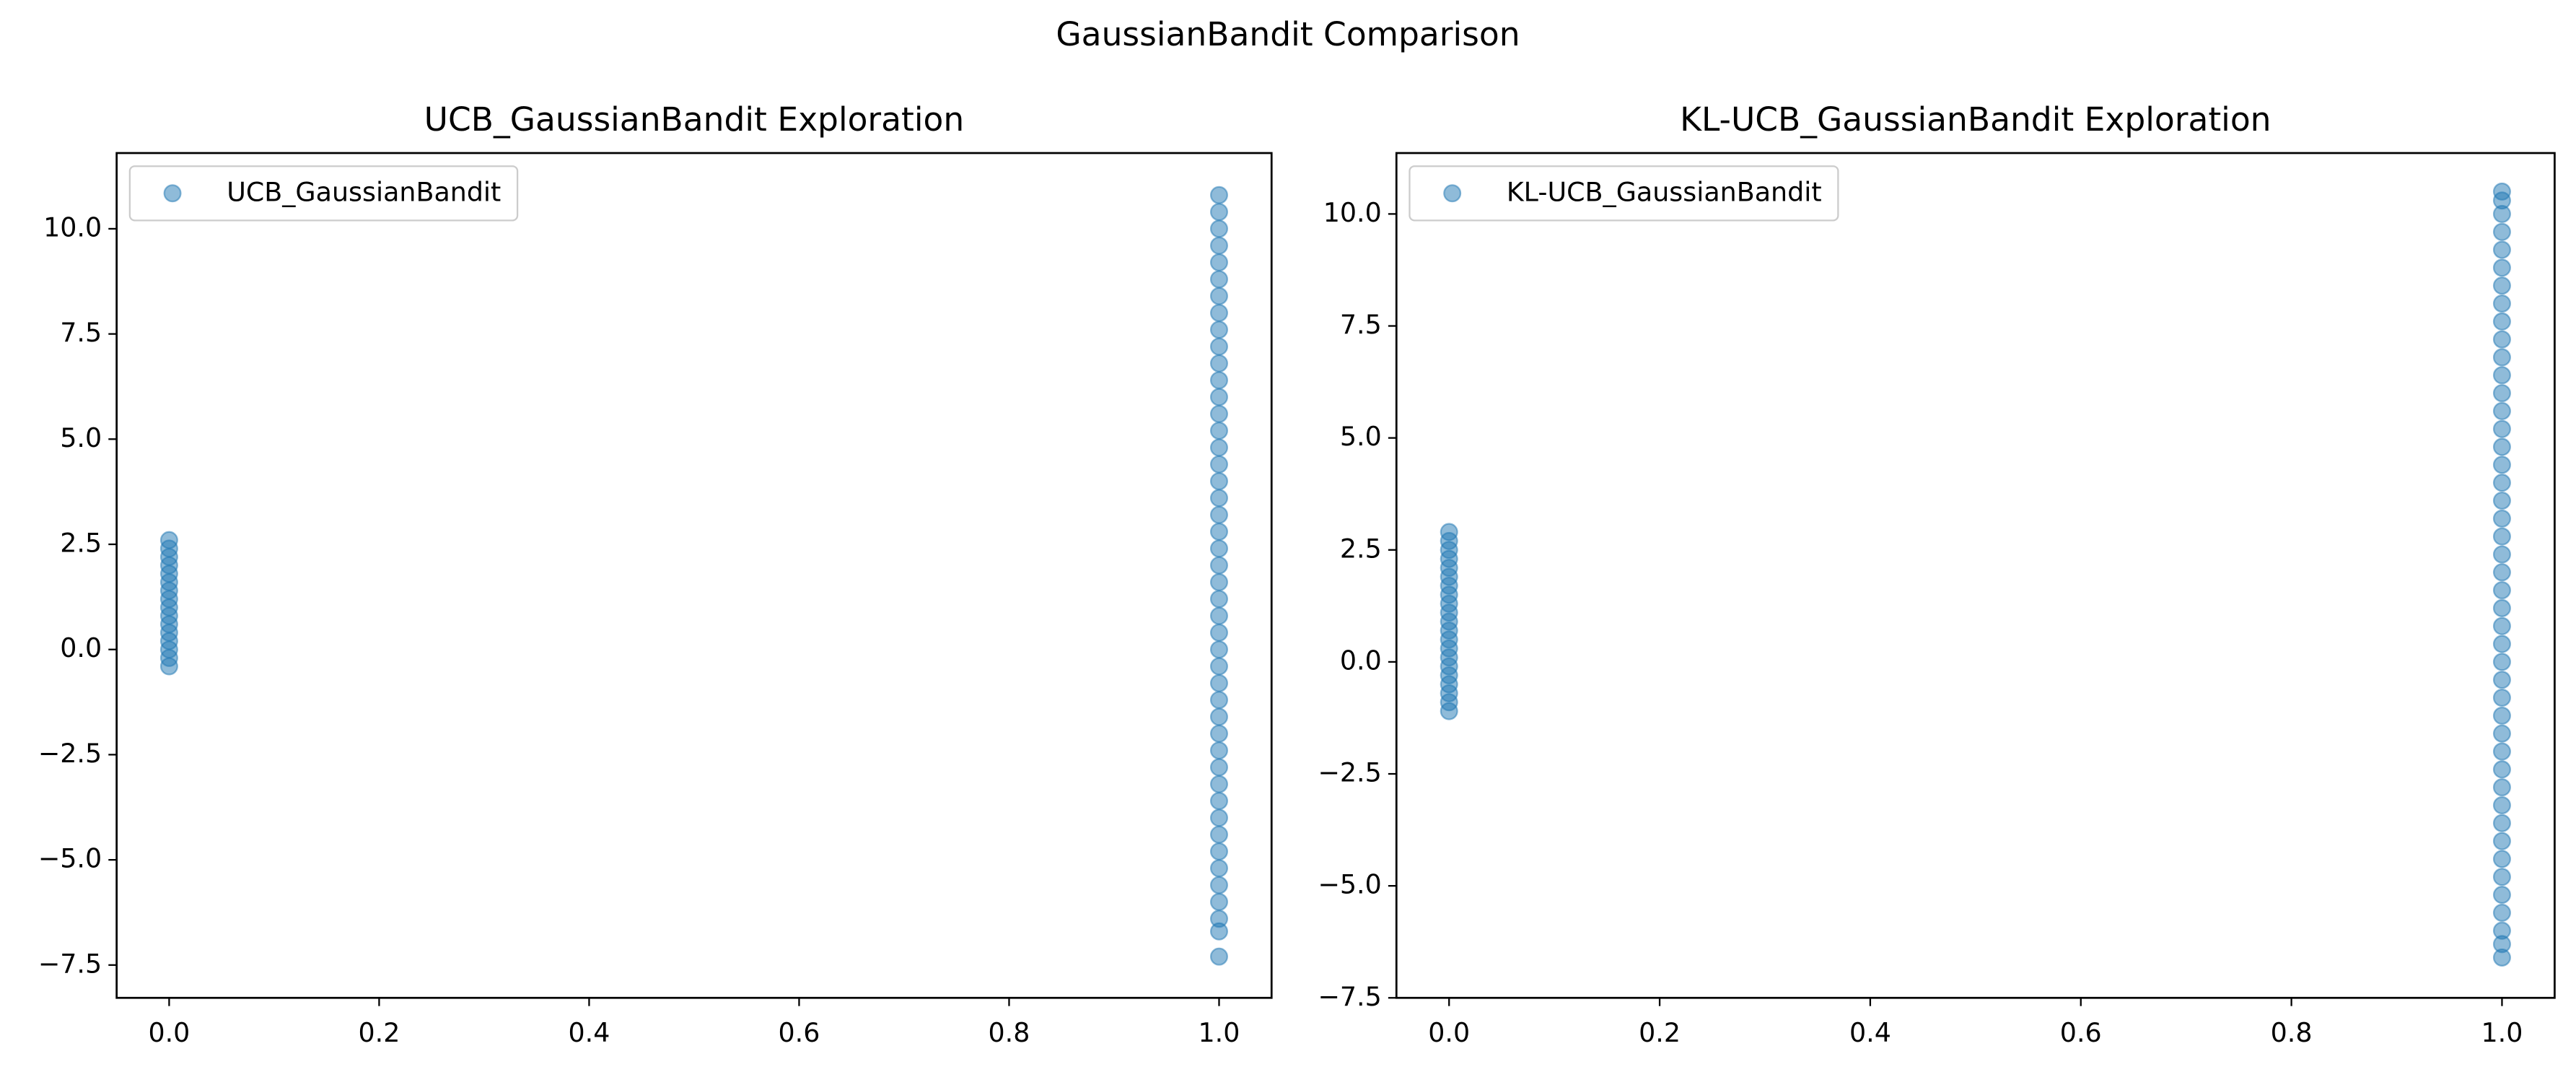 This screenshot has width=2576, height=1072. I want to click on y-tick-label: 2.5, so click(81, 543).